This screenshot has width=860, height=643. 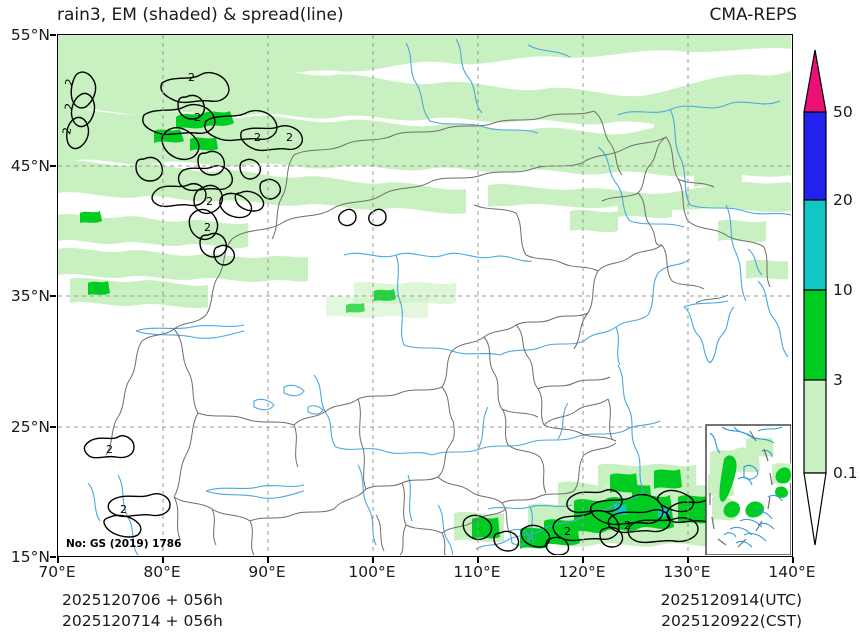 I want to click on colorbar-tick-50: 50, so click(x=843, y=112).